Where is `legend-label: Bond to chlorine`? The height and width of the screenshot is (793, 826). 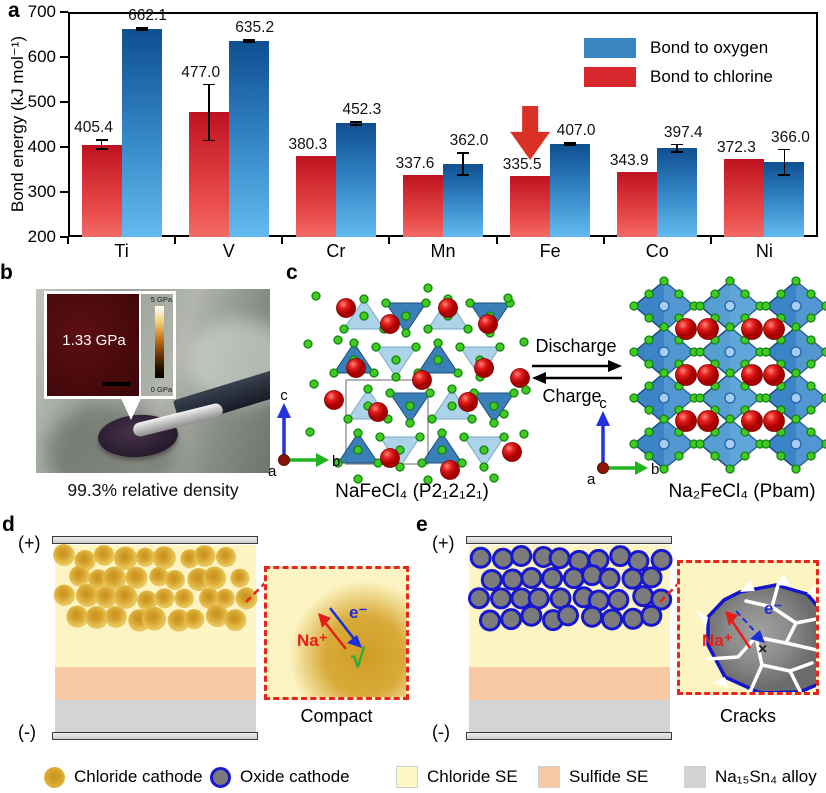 legend-label: Bond to chlorine is located at coordinates (711, 76).